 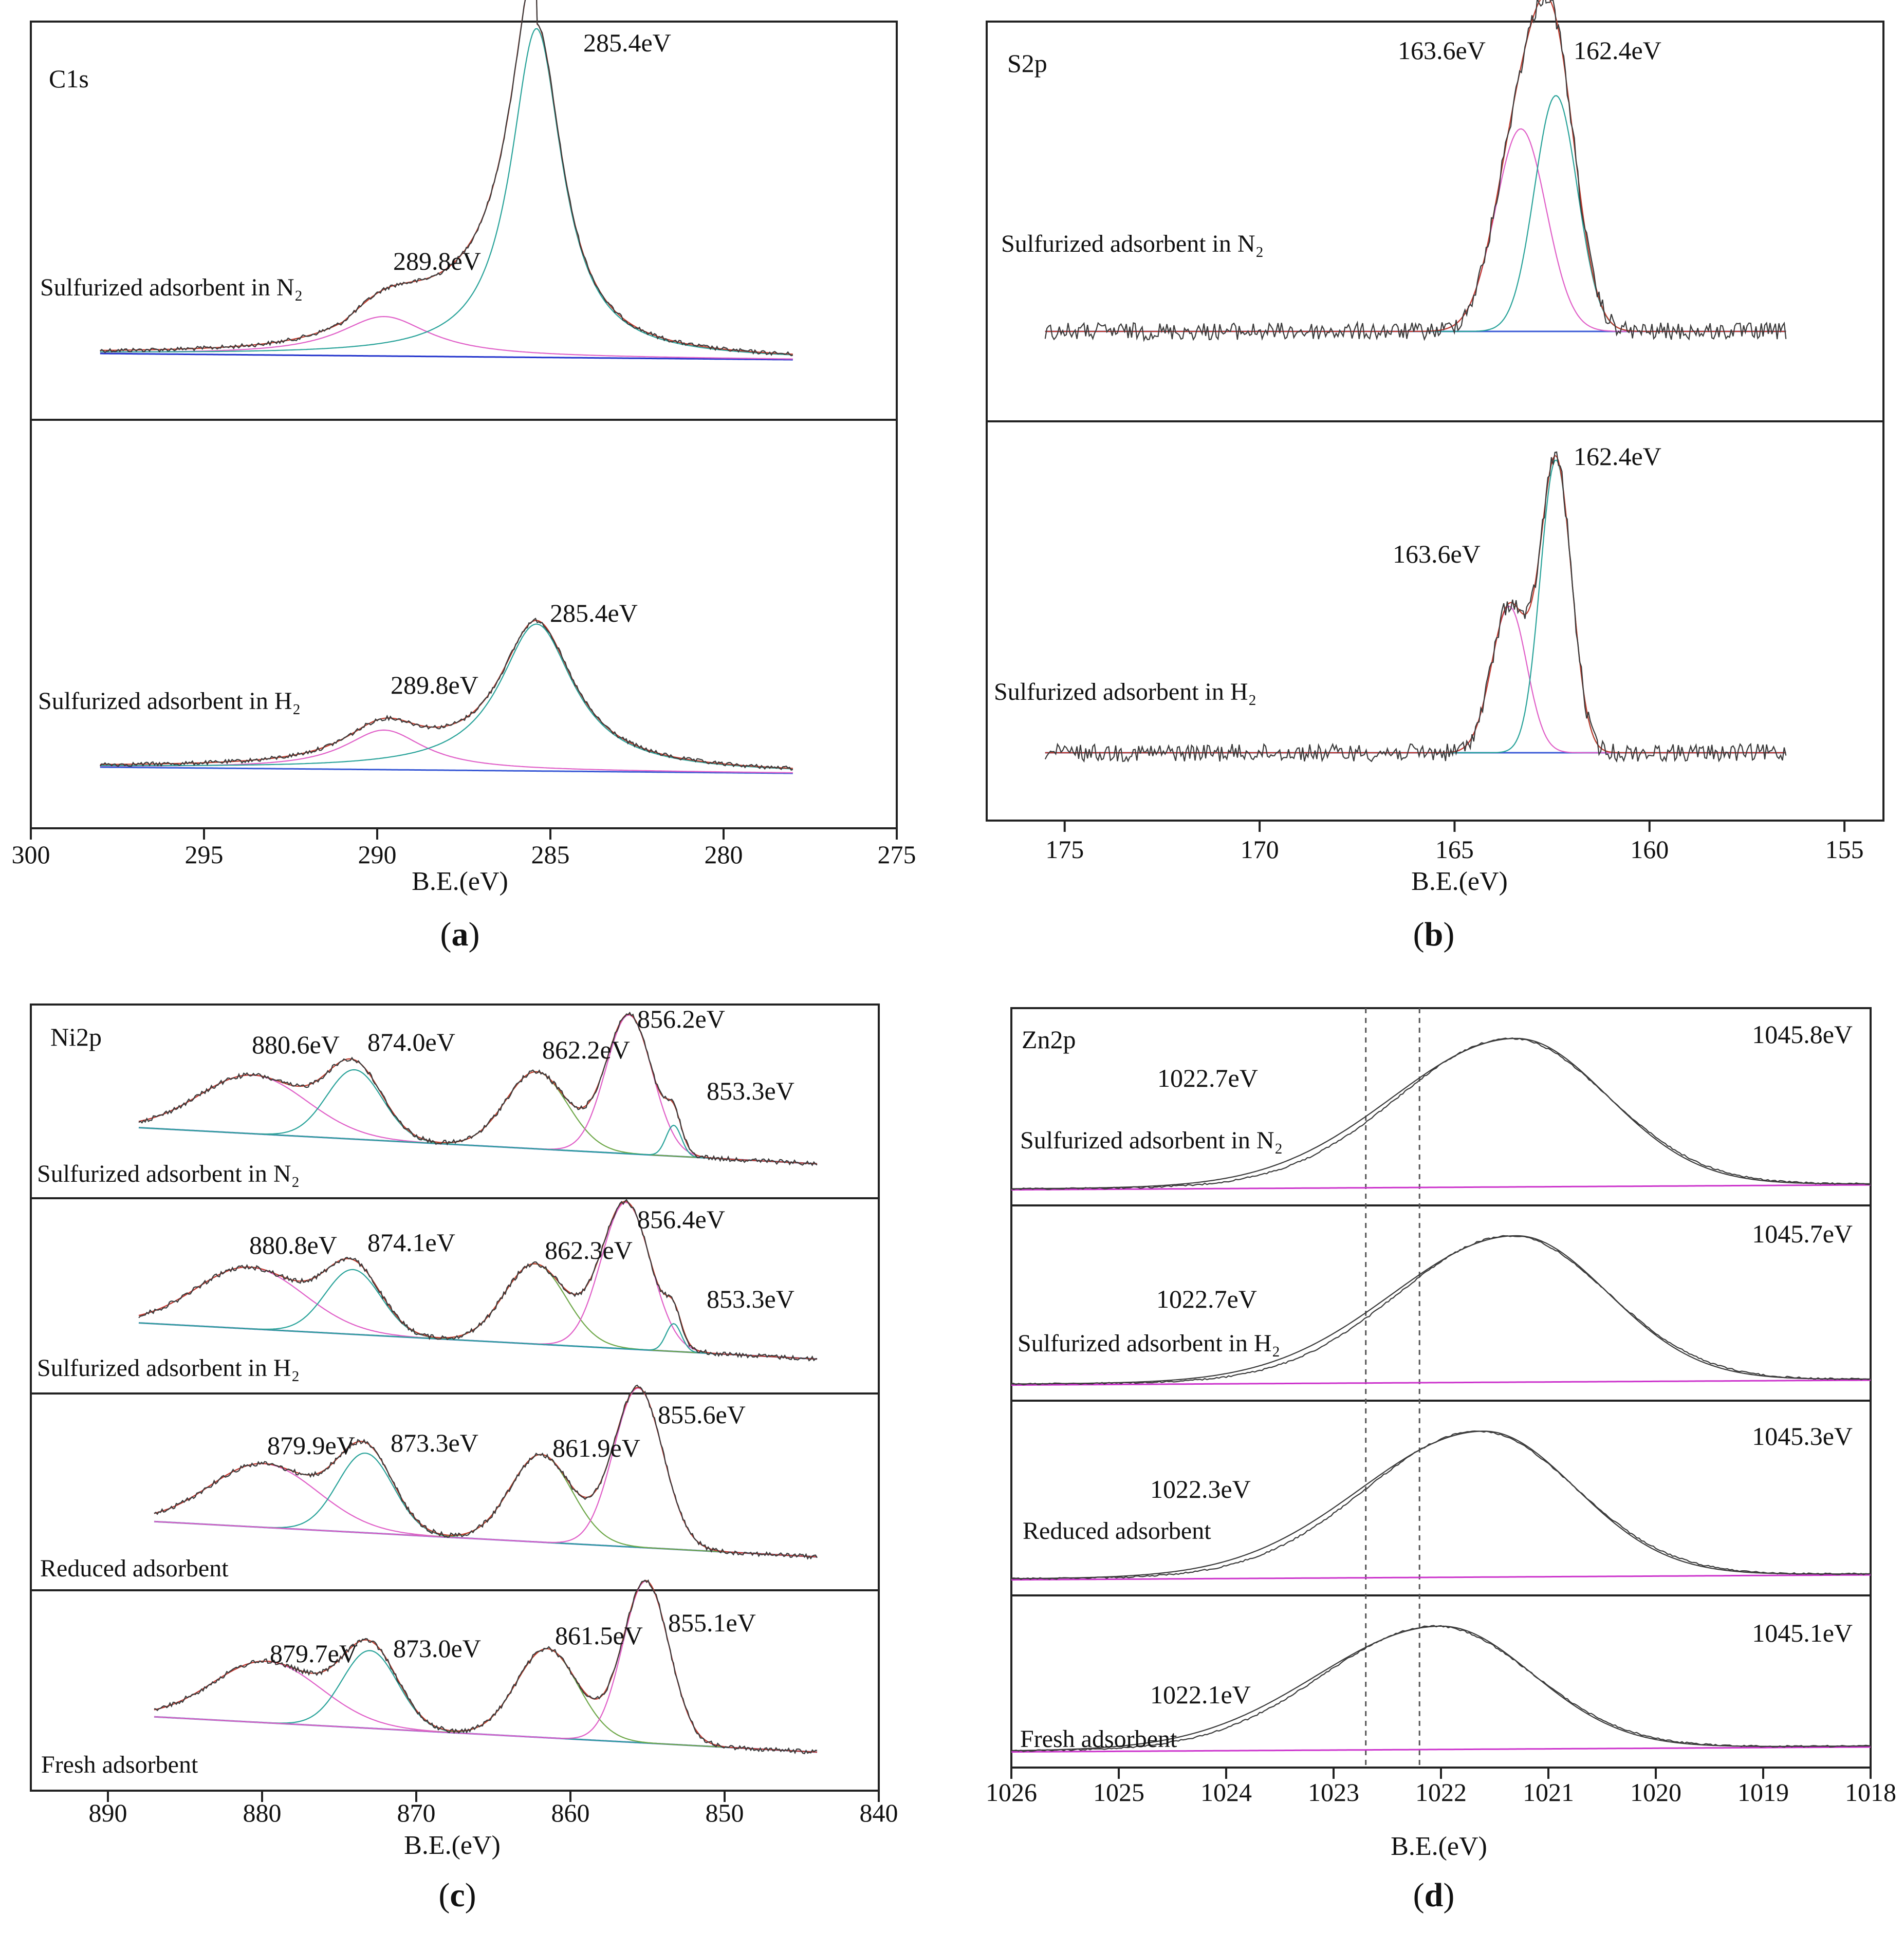 I want to click on x-tick-label: 275, so click(x=897, y=854).